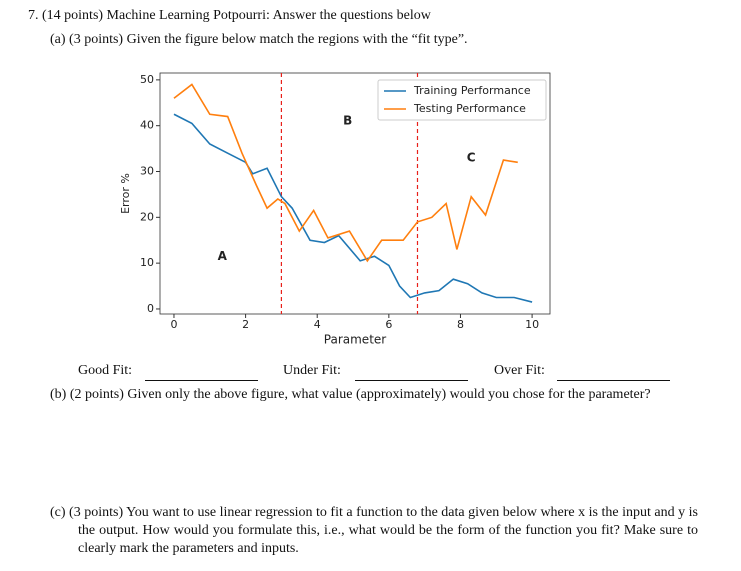 Image resolution: width=741 pixels, height=571 pixels. What do you see at coordinates (147, 79) in the screenshot?
I see `y-tick-label: 50` at bounding box center [147, 79].